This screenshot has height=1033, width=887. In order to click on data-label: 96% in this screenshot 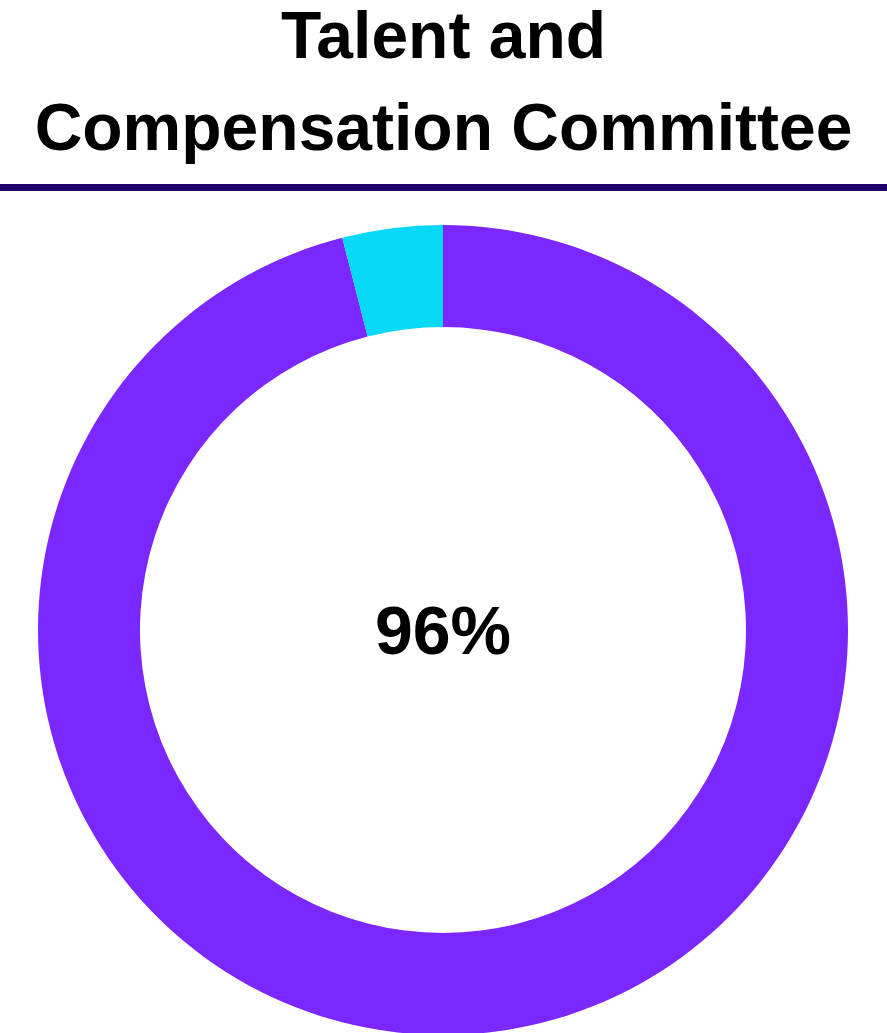, I will do `click(443, 630)`.